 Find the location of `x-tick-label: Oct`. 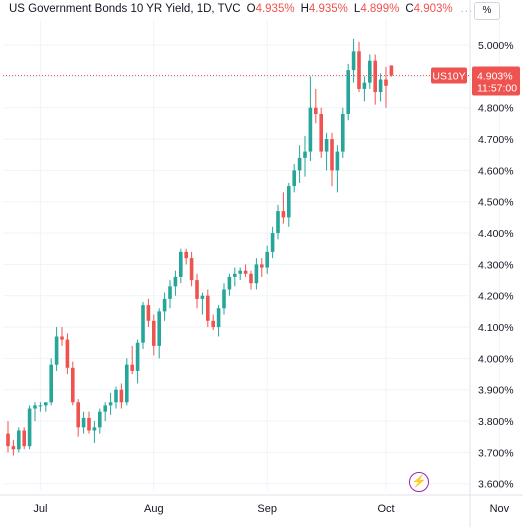

x-tick-label: Oct is located at coordinates (385, 509).